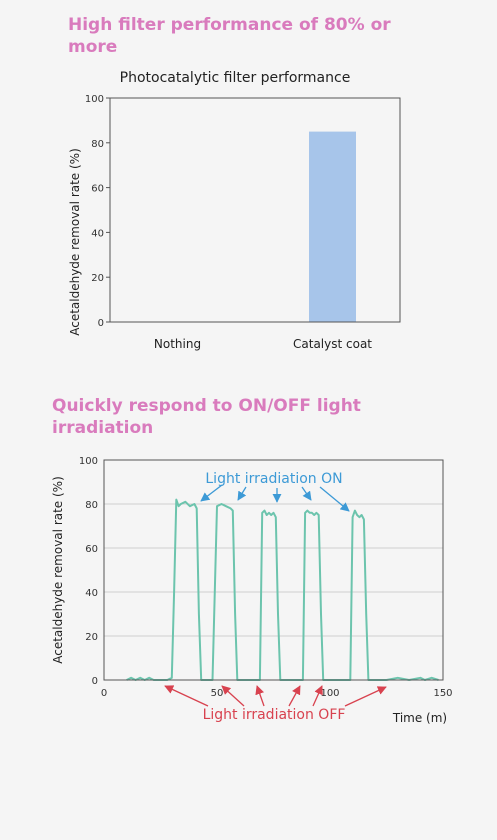  Describe the element at coordinates (75, 242) in the screenshot. I see `bar-chart-y-axis-label: Acetaldehyde removal rate (%)` at that location.